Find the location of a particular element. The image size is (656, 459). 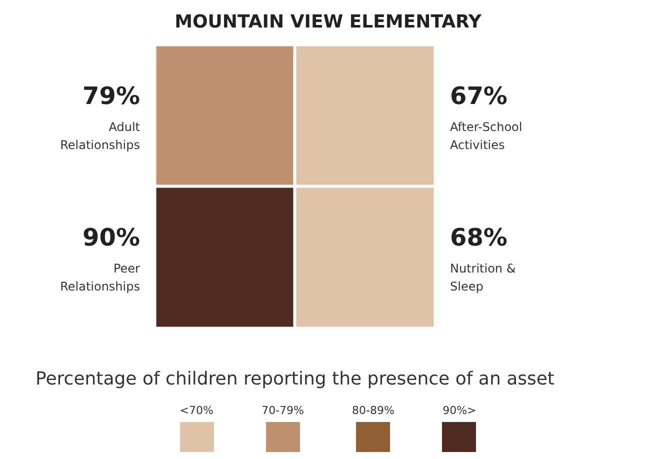

text: 80-89% is located at coordinates (373, 410).